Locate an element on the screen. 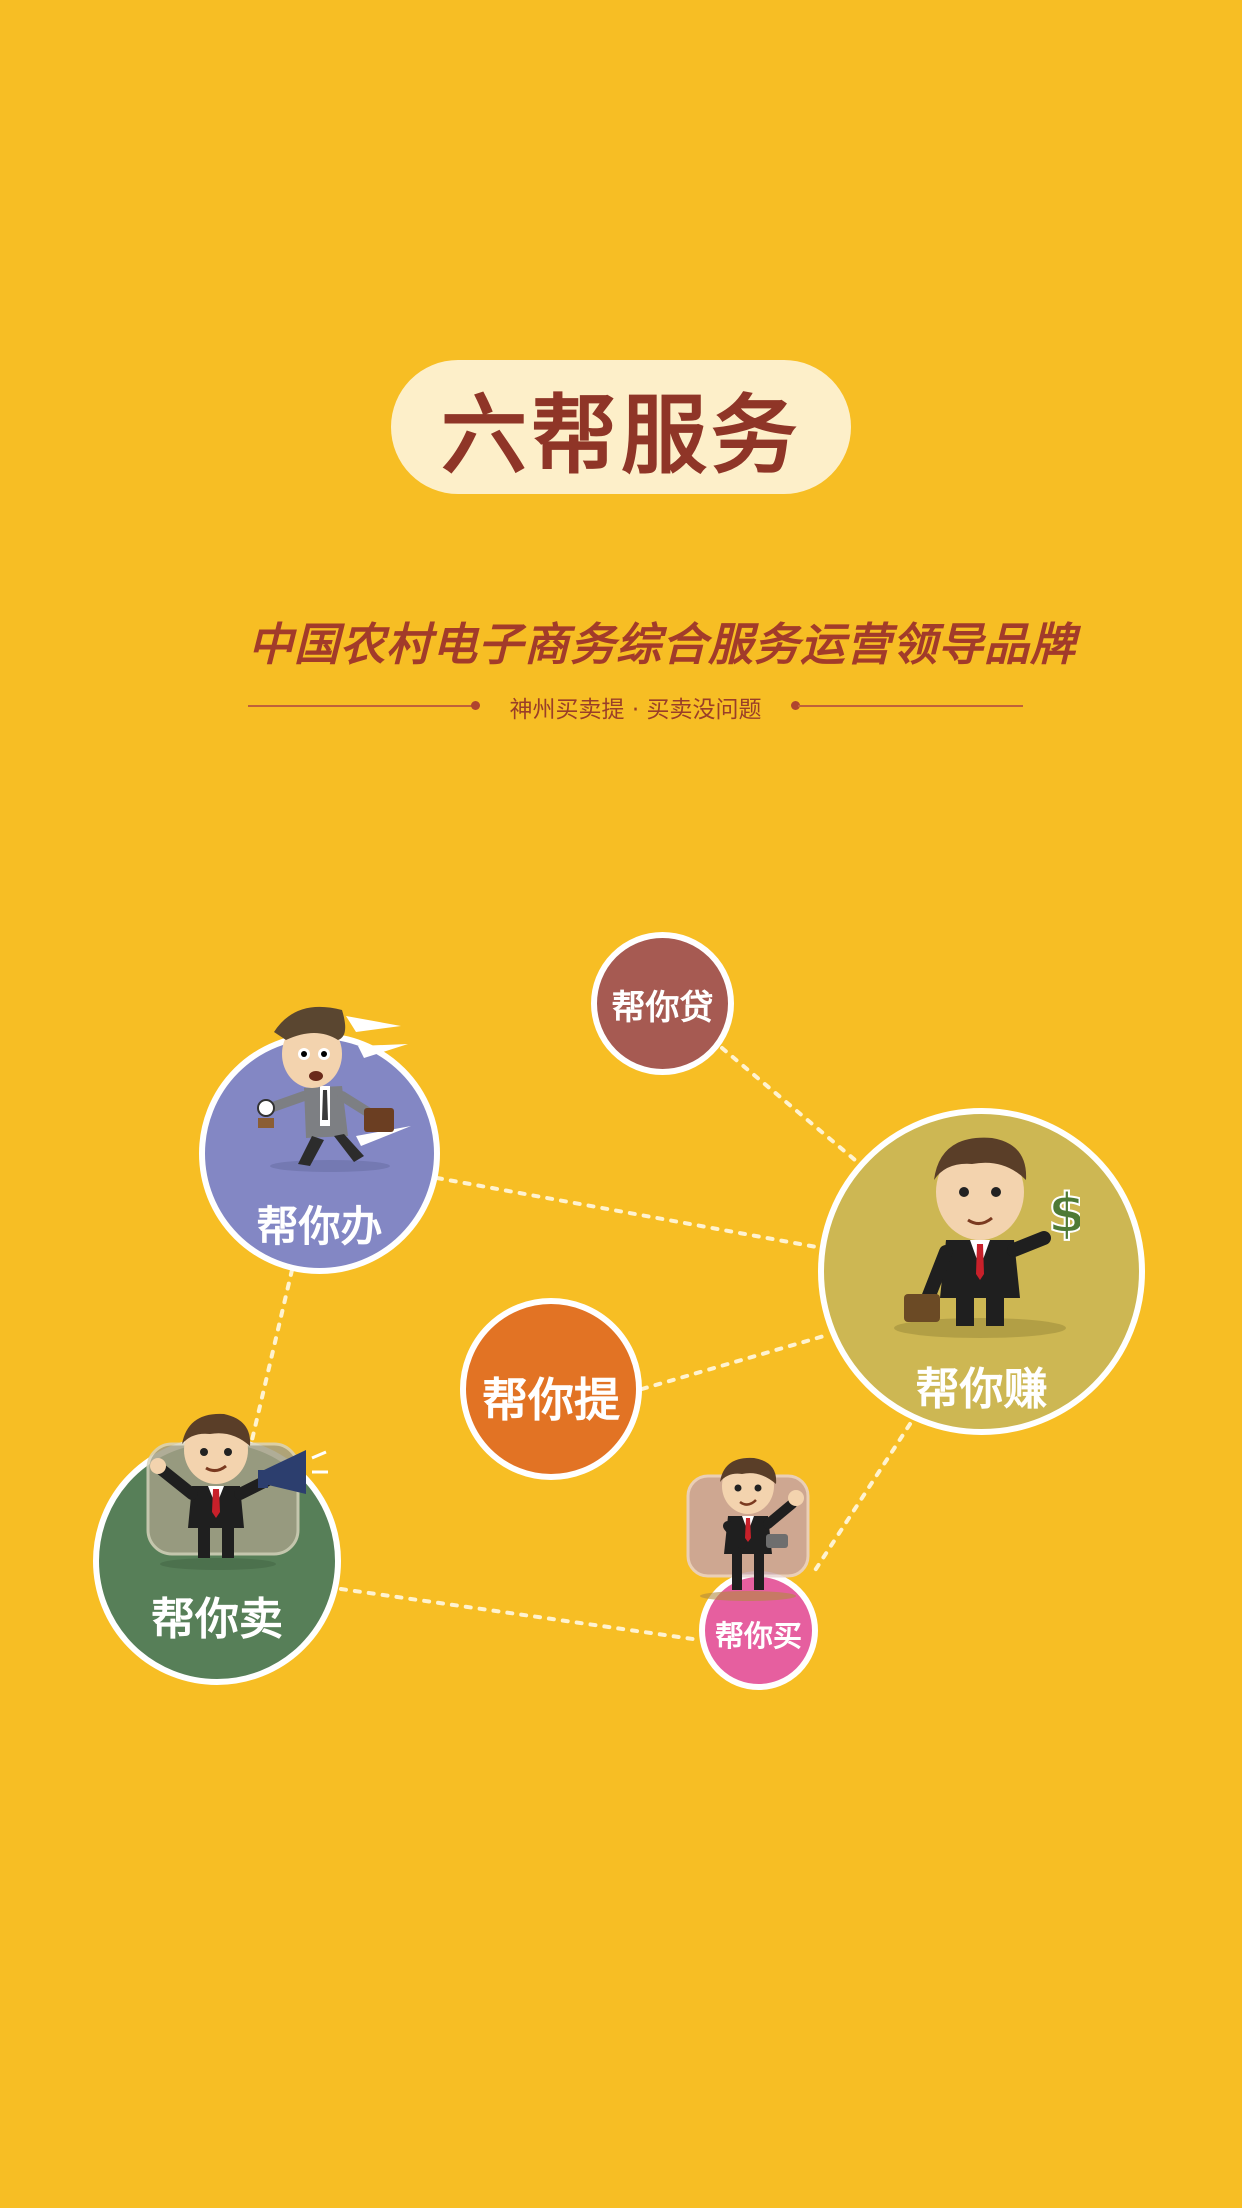  brand-slogan: 中国农村电子商务综合服务运营领导品牌 is located at coordinates (662, 644).